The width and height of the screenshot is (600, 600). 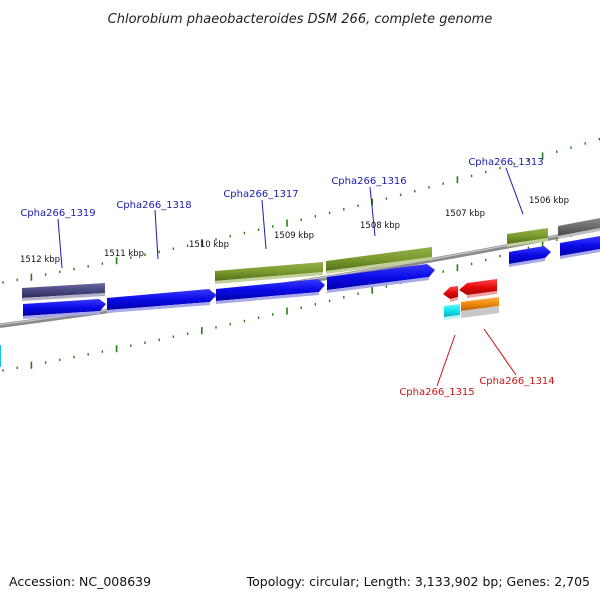 What do you see at coordinates (436, 392) in the screenshot?
I see `gene-label-cpha266-1315: Cpha266_1315` at bounding box center [436, 392].